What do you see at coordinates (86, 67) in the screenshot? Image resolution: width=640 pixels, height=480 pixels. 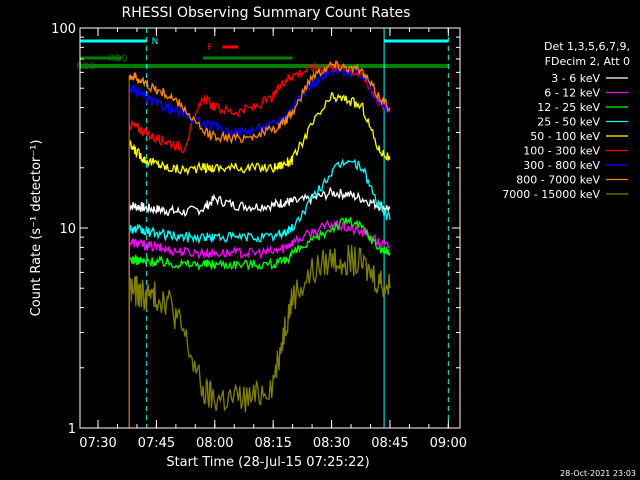 I see `flag-label-rd6: RD6` at bounding box center [86, 67].